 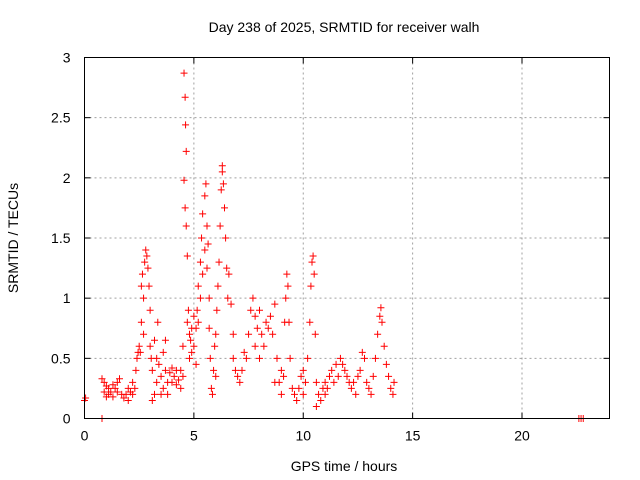 I want to click on x-tick-label: 0, so click(x=85, y=436).